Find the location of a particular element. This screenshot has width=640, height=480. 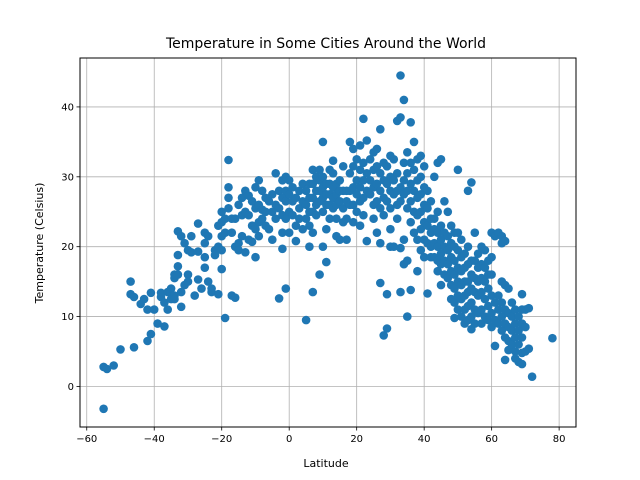

x-tick-label: 40 is located at coordinates (424, 439).